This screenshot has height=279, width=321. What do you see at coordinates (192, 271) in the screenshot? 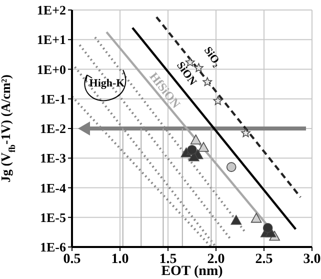
I see `x-axis-title: EOT (nm)` at bounding box center [192, 271].